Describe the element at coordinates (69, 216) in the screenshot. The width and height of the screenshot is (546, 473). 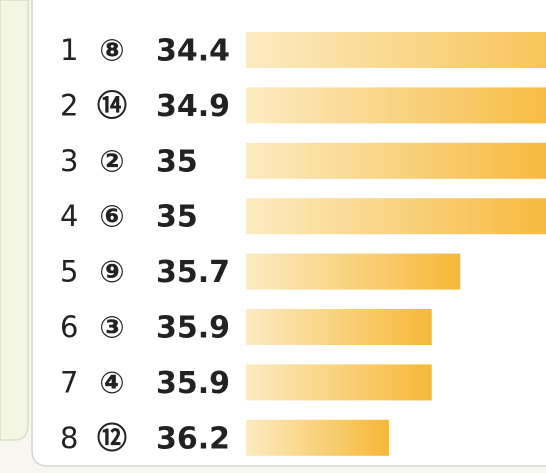
I see `rank: 4` at that location.